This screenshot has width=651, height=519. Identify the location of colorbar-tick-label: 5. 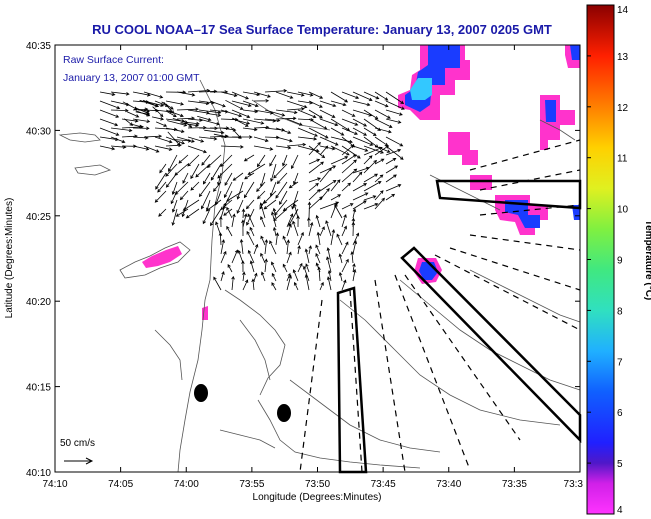
(620, 464).